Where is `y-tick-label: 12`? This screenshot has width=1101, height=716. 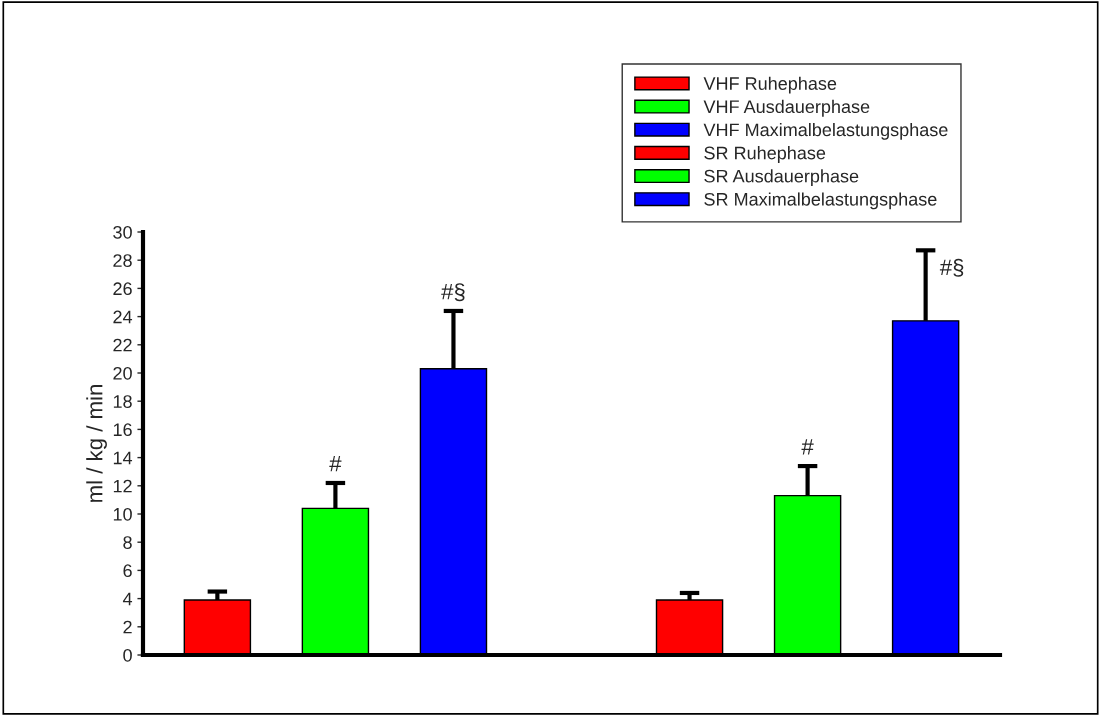 y-tick-label: 12 is located at coordinates (122, 486).